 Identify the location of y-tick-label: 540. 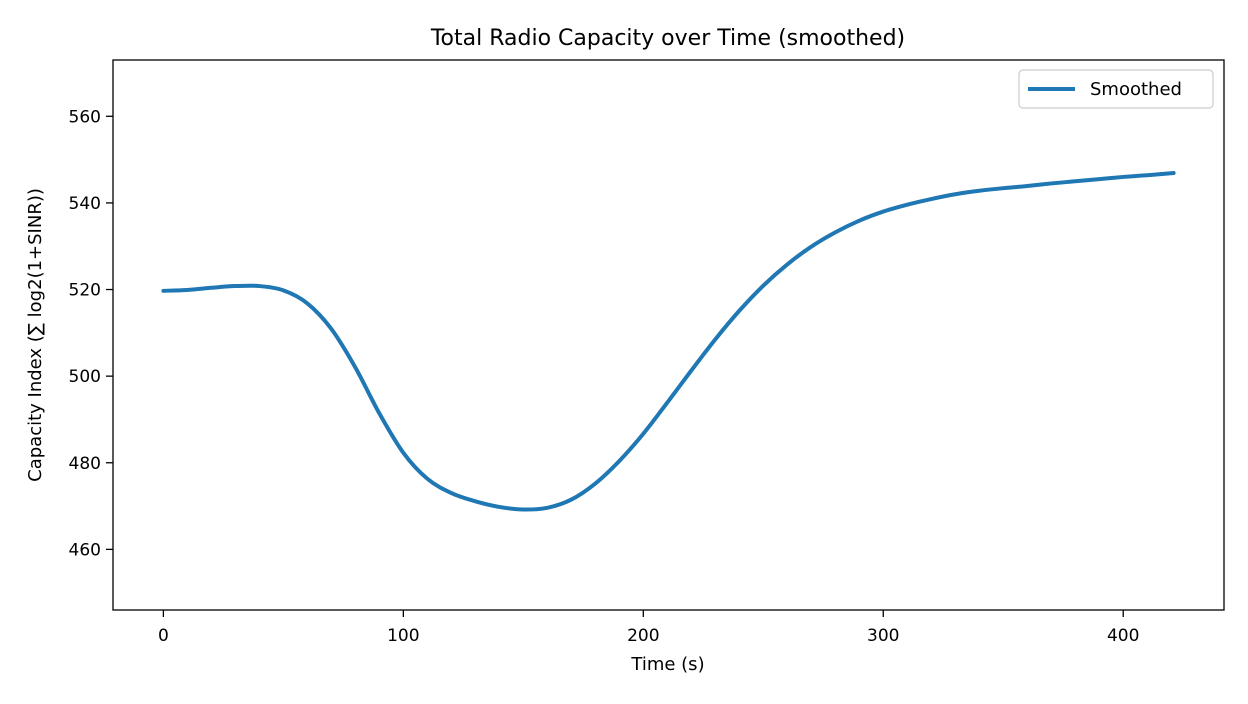
(85, 204).